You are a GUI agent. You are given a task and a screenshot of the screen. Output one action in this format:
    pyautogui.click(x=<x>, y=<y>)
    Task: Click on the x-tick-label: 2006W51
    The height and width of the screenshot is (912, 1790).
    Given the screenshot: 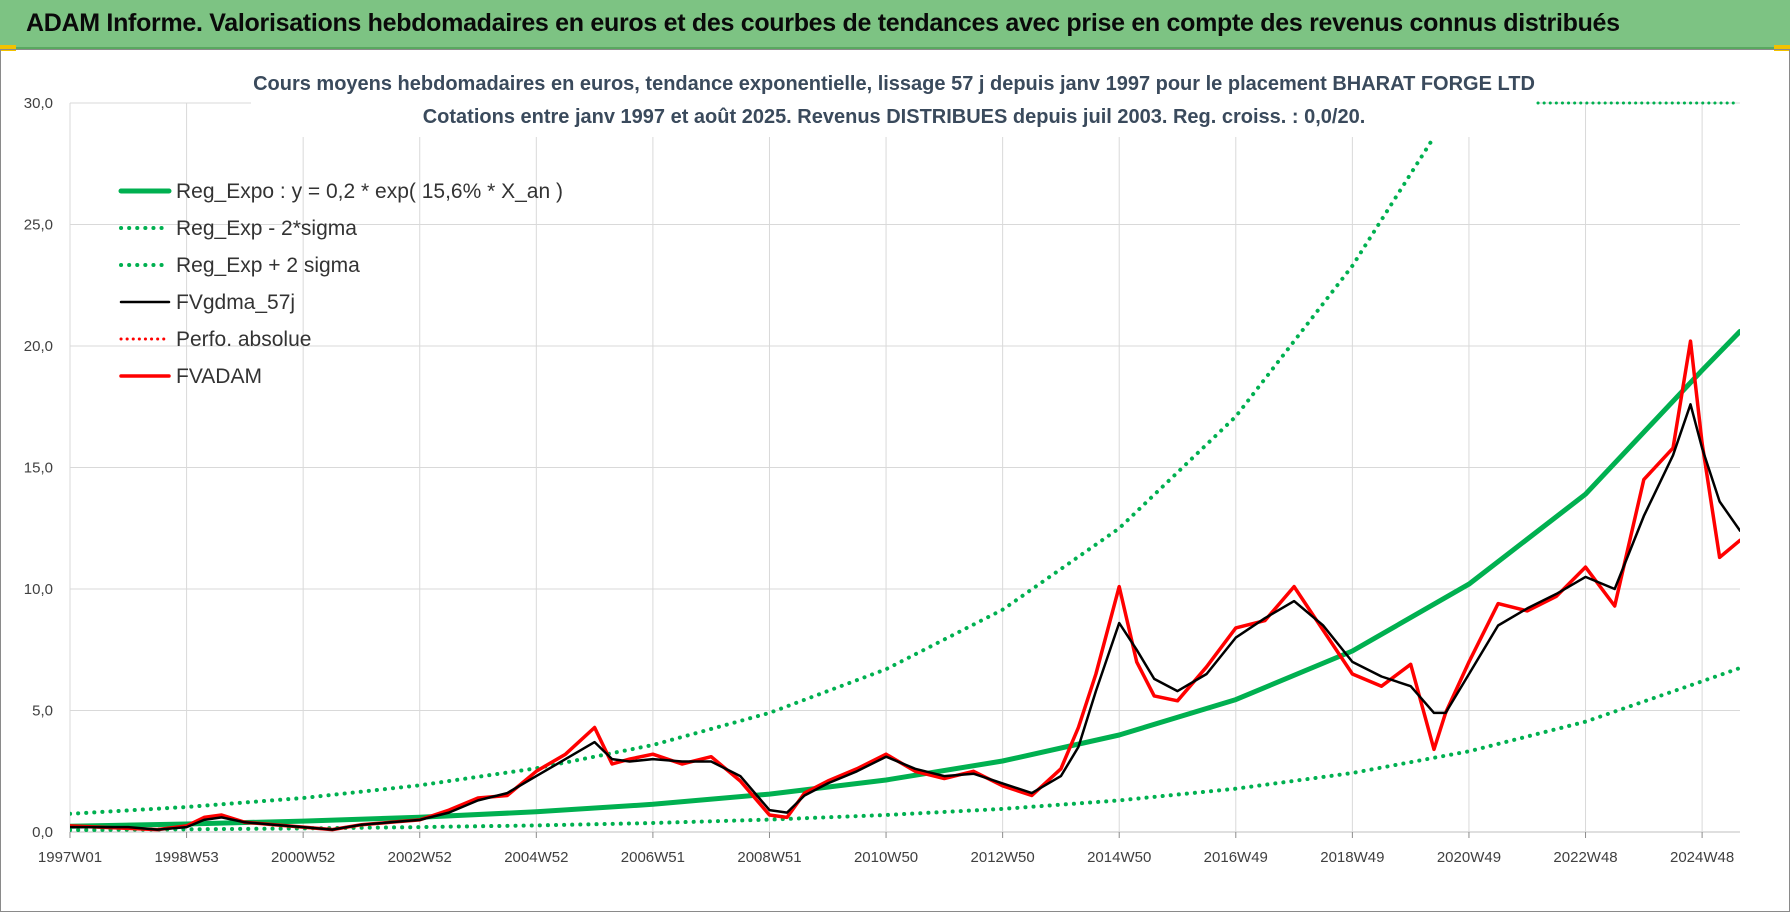 What is the action you would take?
    pyautogui.click(x=653, y=857)
    